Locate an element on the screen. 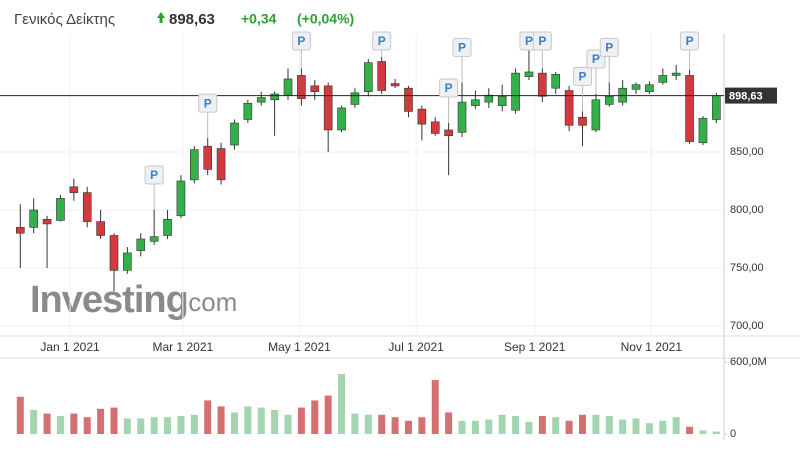  y-tick-label: 850,00 is located at coordinates (747, 152).